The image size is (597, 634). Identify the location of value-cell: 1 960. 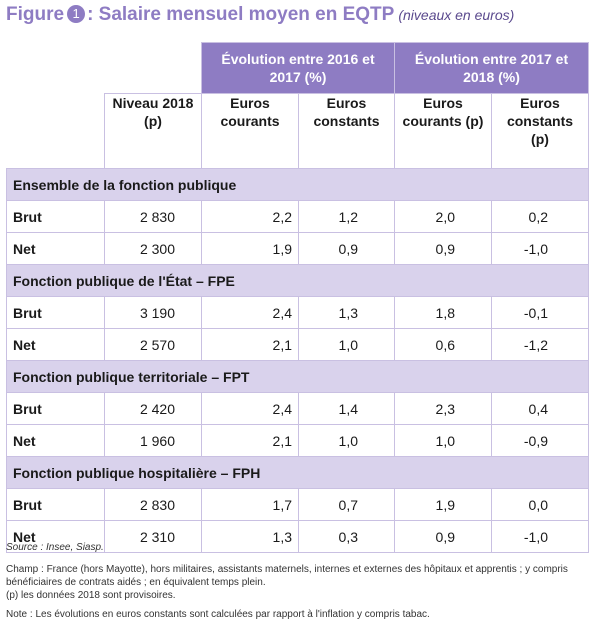
(153, 440).